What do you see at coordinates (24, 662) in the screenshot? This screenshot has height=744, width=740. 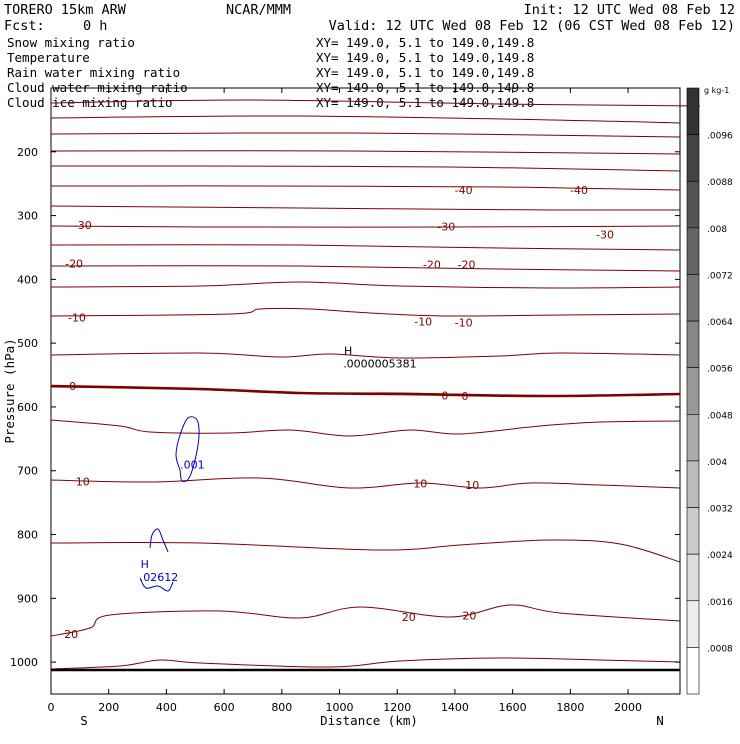 I see `y-tick-label: 1000` at bounding box center [24, 662].